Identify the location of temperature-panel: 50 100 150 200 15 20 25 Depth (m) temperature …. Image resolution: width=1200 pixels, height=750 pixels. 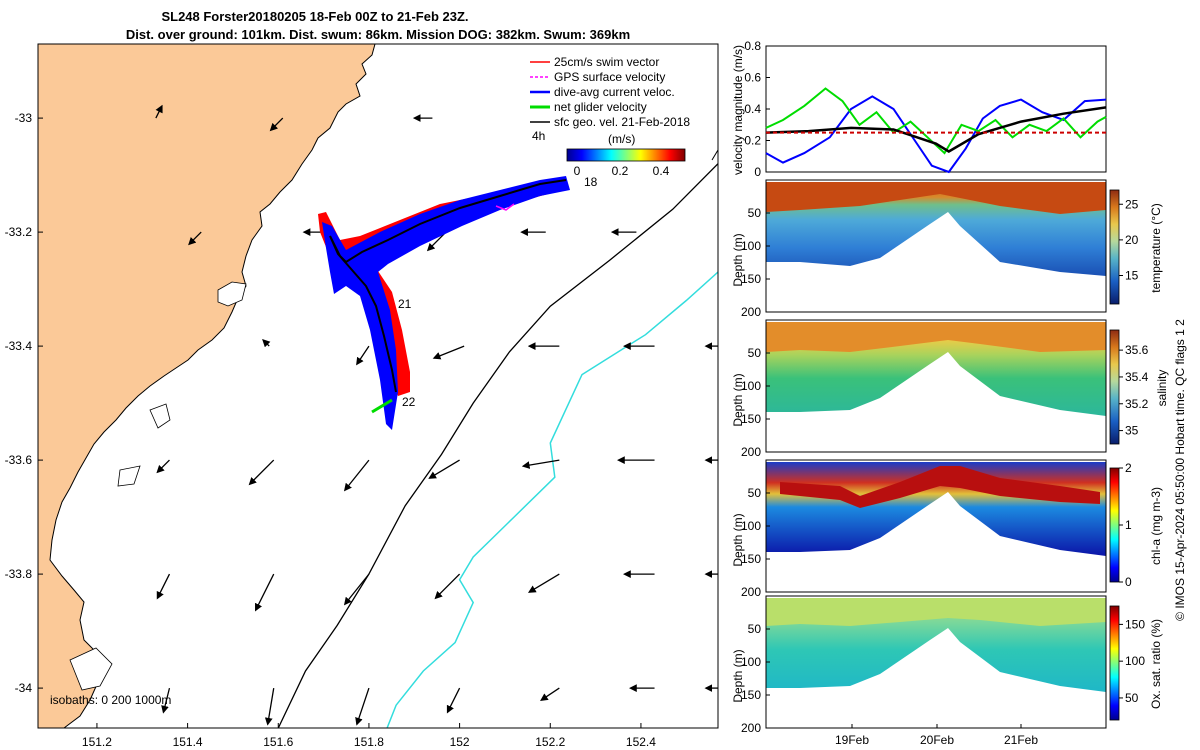
(947, 249).